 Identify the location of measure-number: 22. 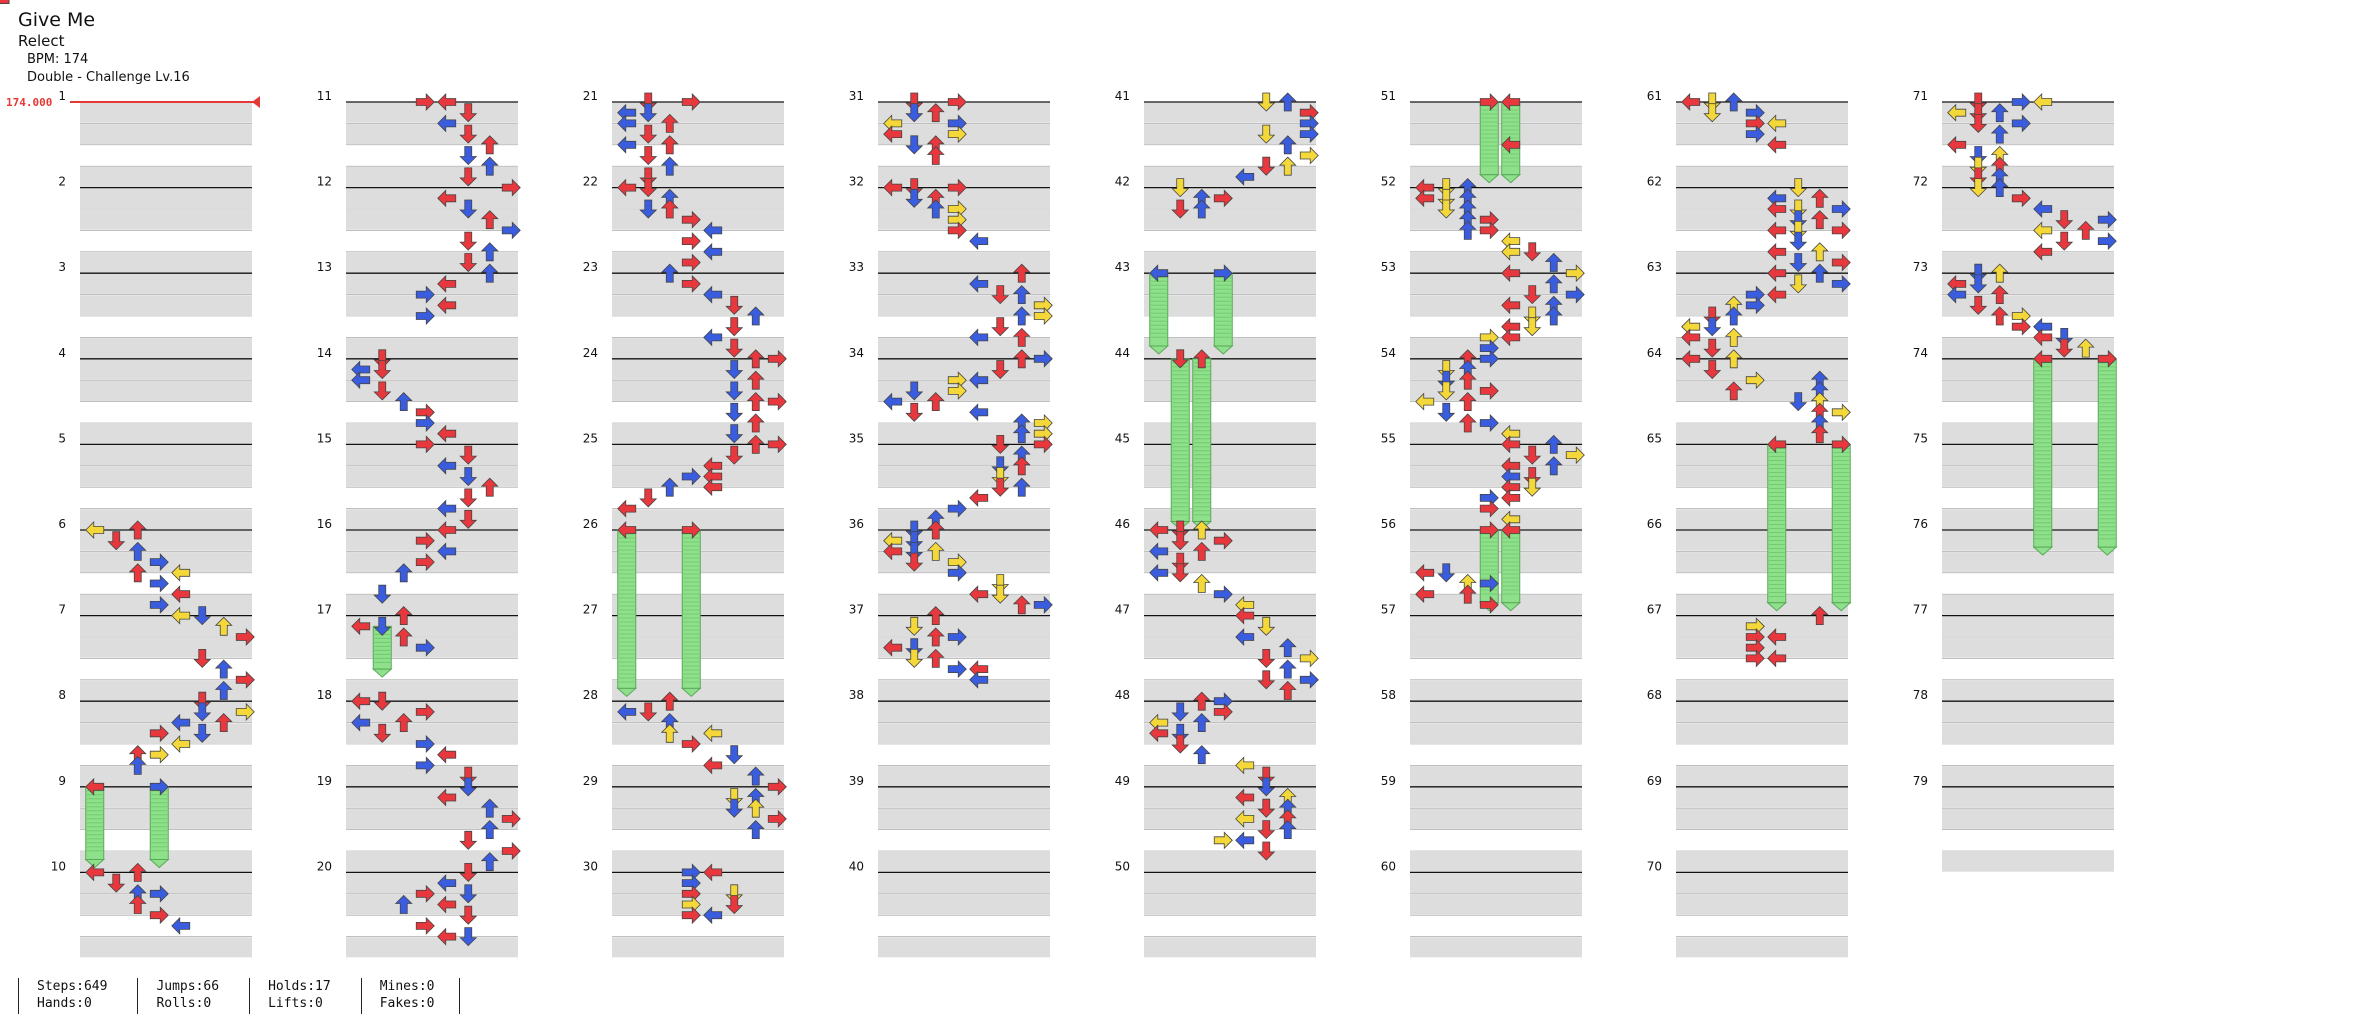
(590, 182).